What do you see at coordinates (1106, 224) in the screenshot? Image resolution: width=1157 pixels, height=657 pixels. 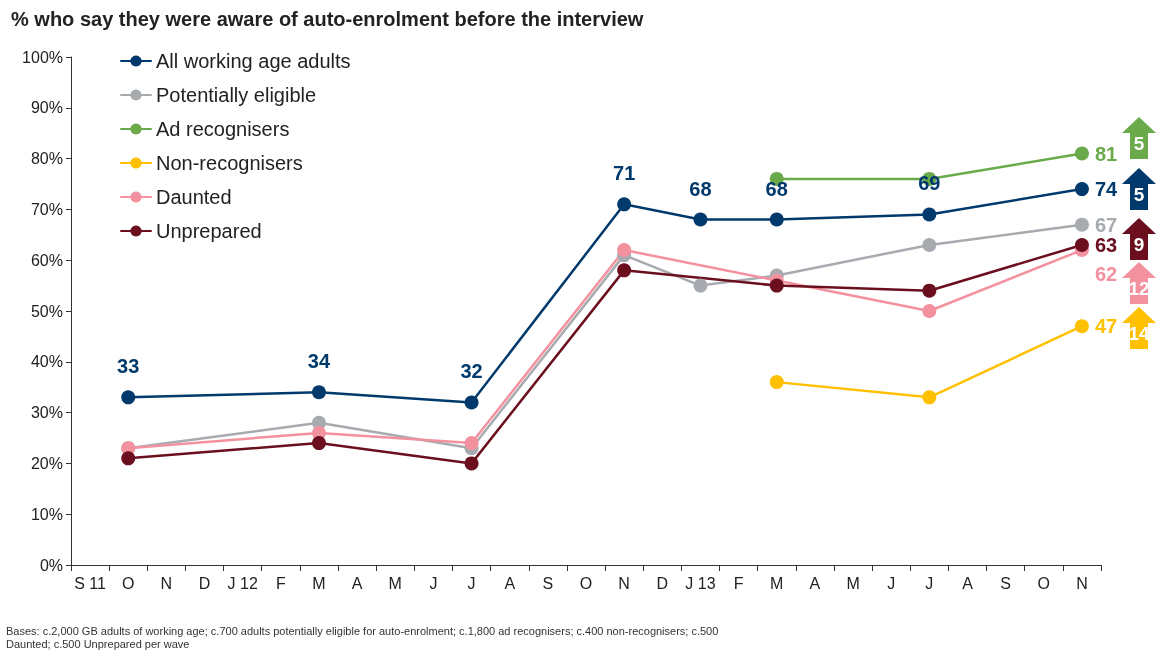 I see `data-label: 67` at bounding box center [1106, 224].